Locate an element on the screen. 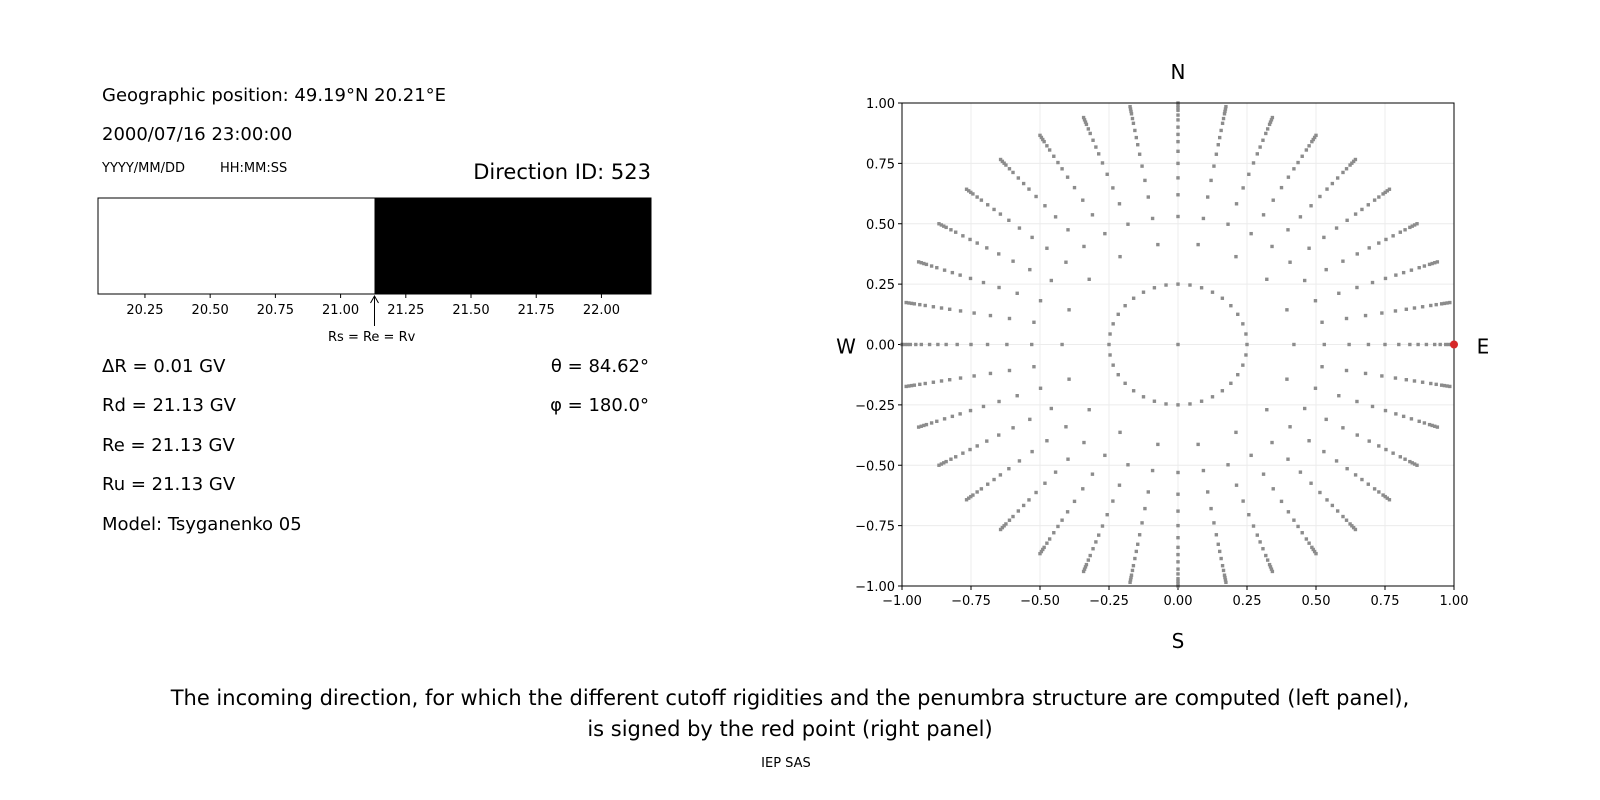  model-label: Model: Tsyganenko 05 is located at coordinates (202, 524).